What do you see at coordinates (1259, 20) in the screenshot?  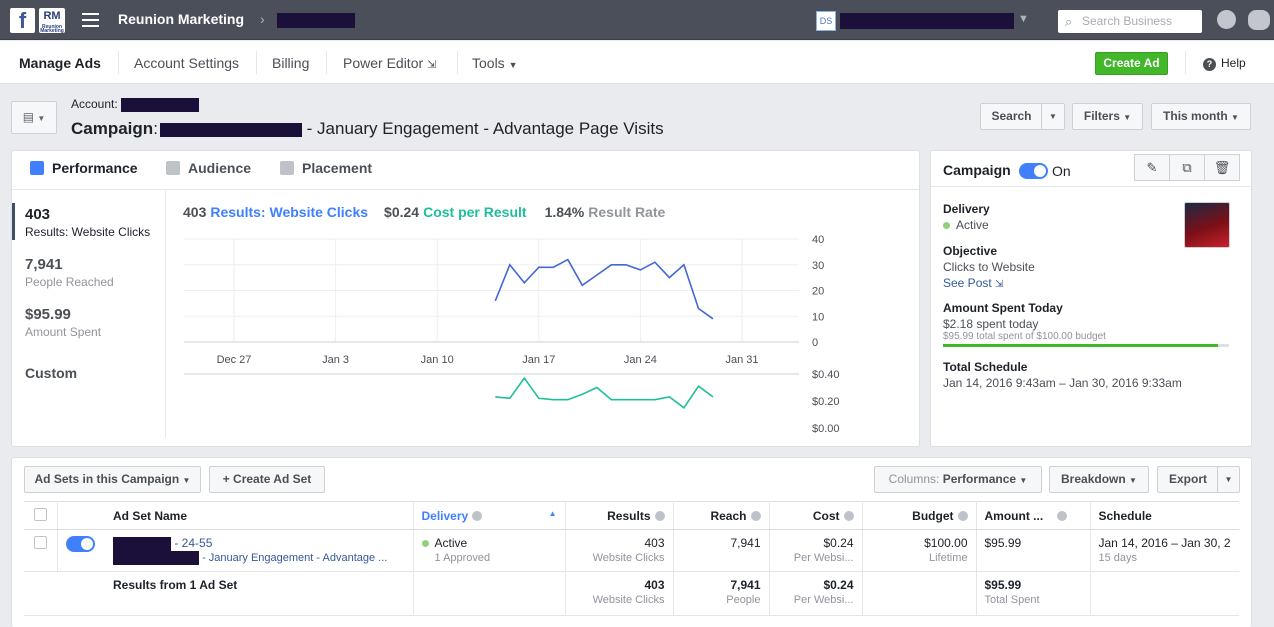 I see `owl-icon` at bounding box center [1259, 20].